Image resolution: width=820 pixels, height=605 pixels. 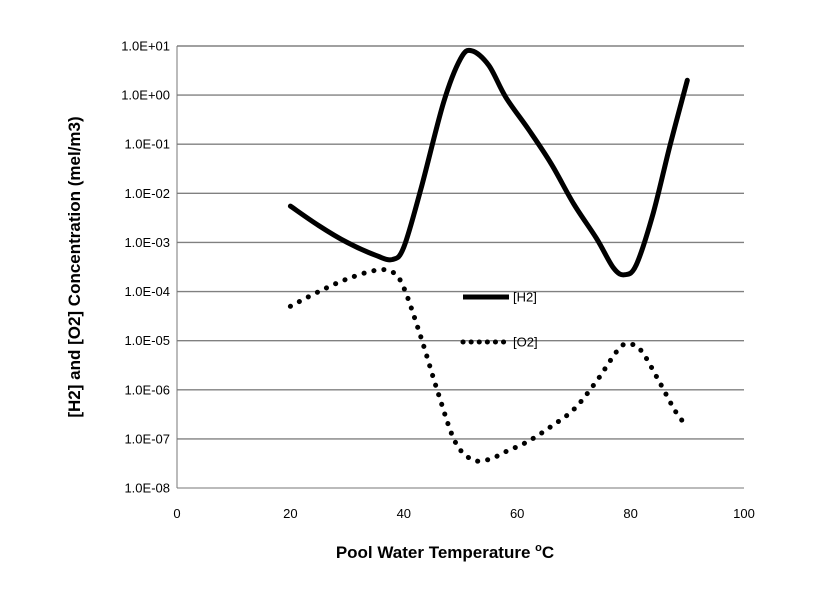 I want to click on y-tick-label: 1.0E-06, so click(x=147, y=389).